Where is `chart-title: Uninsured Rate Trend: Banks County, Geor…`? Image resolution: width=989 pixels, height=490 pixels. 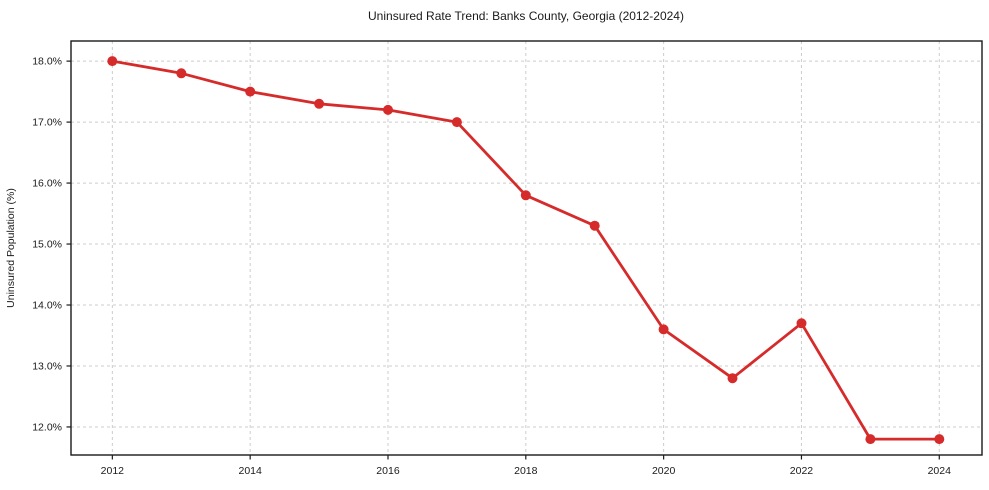
chart-title: Uninsured Rate Trend: Banks County, Geor… is located at coordinates (526, 16).